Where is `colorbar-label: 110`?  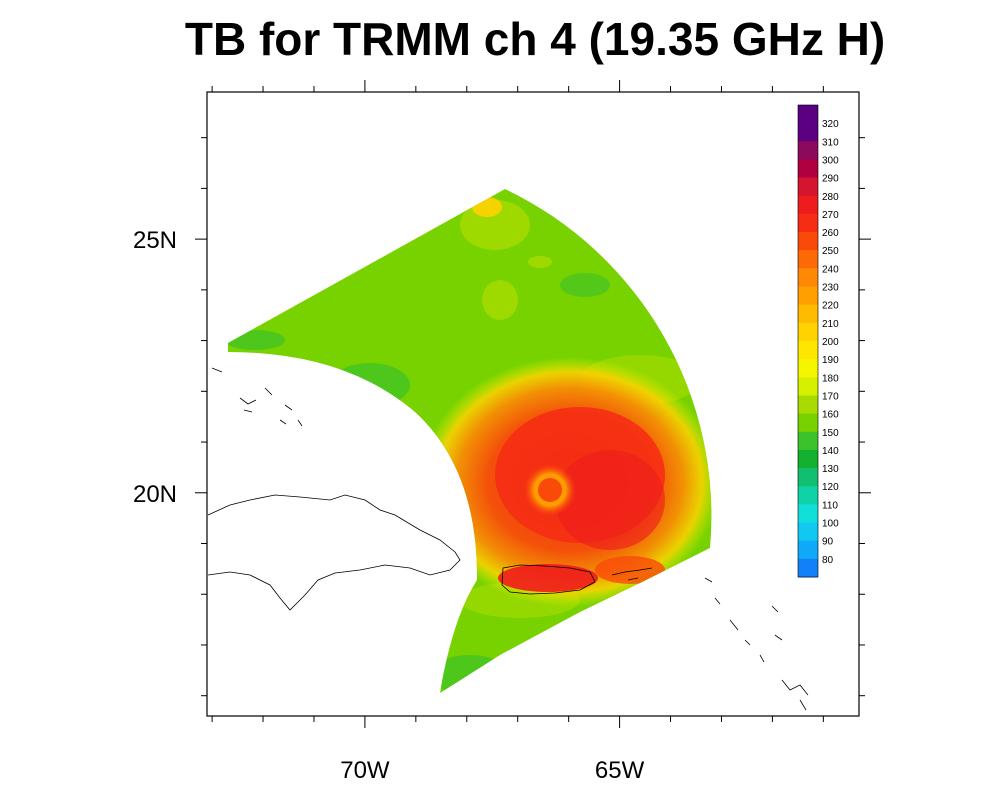
colorbar-label: 110 is located at coordinates (830, 505).